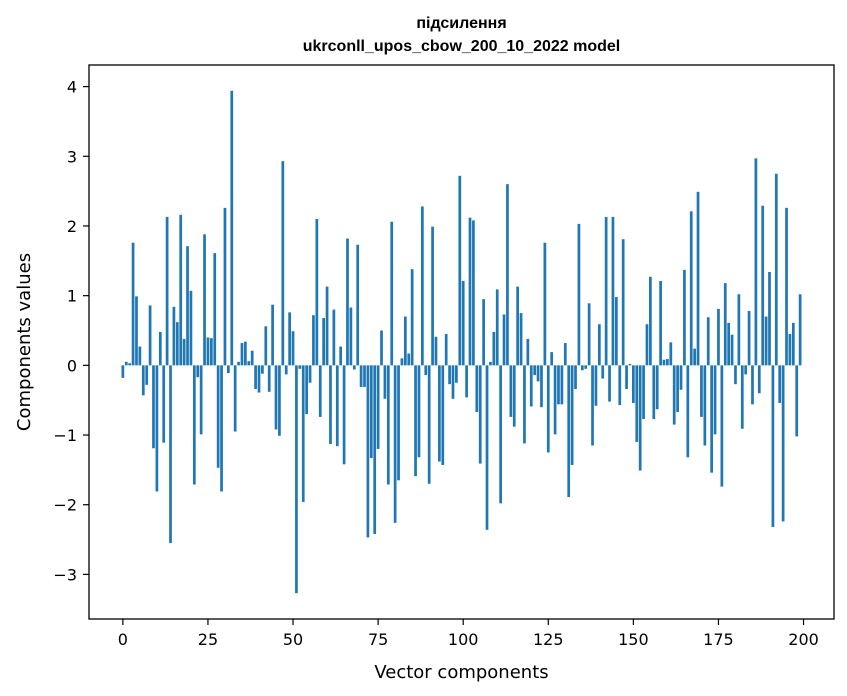  I want to click on x-tick-label: 50, so click(293, 639).